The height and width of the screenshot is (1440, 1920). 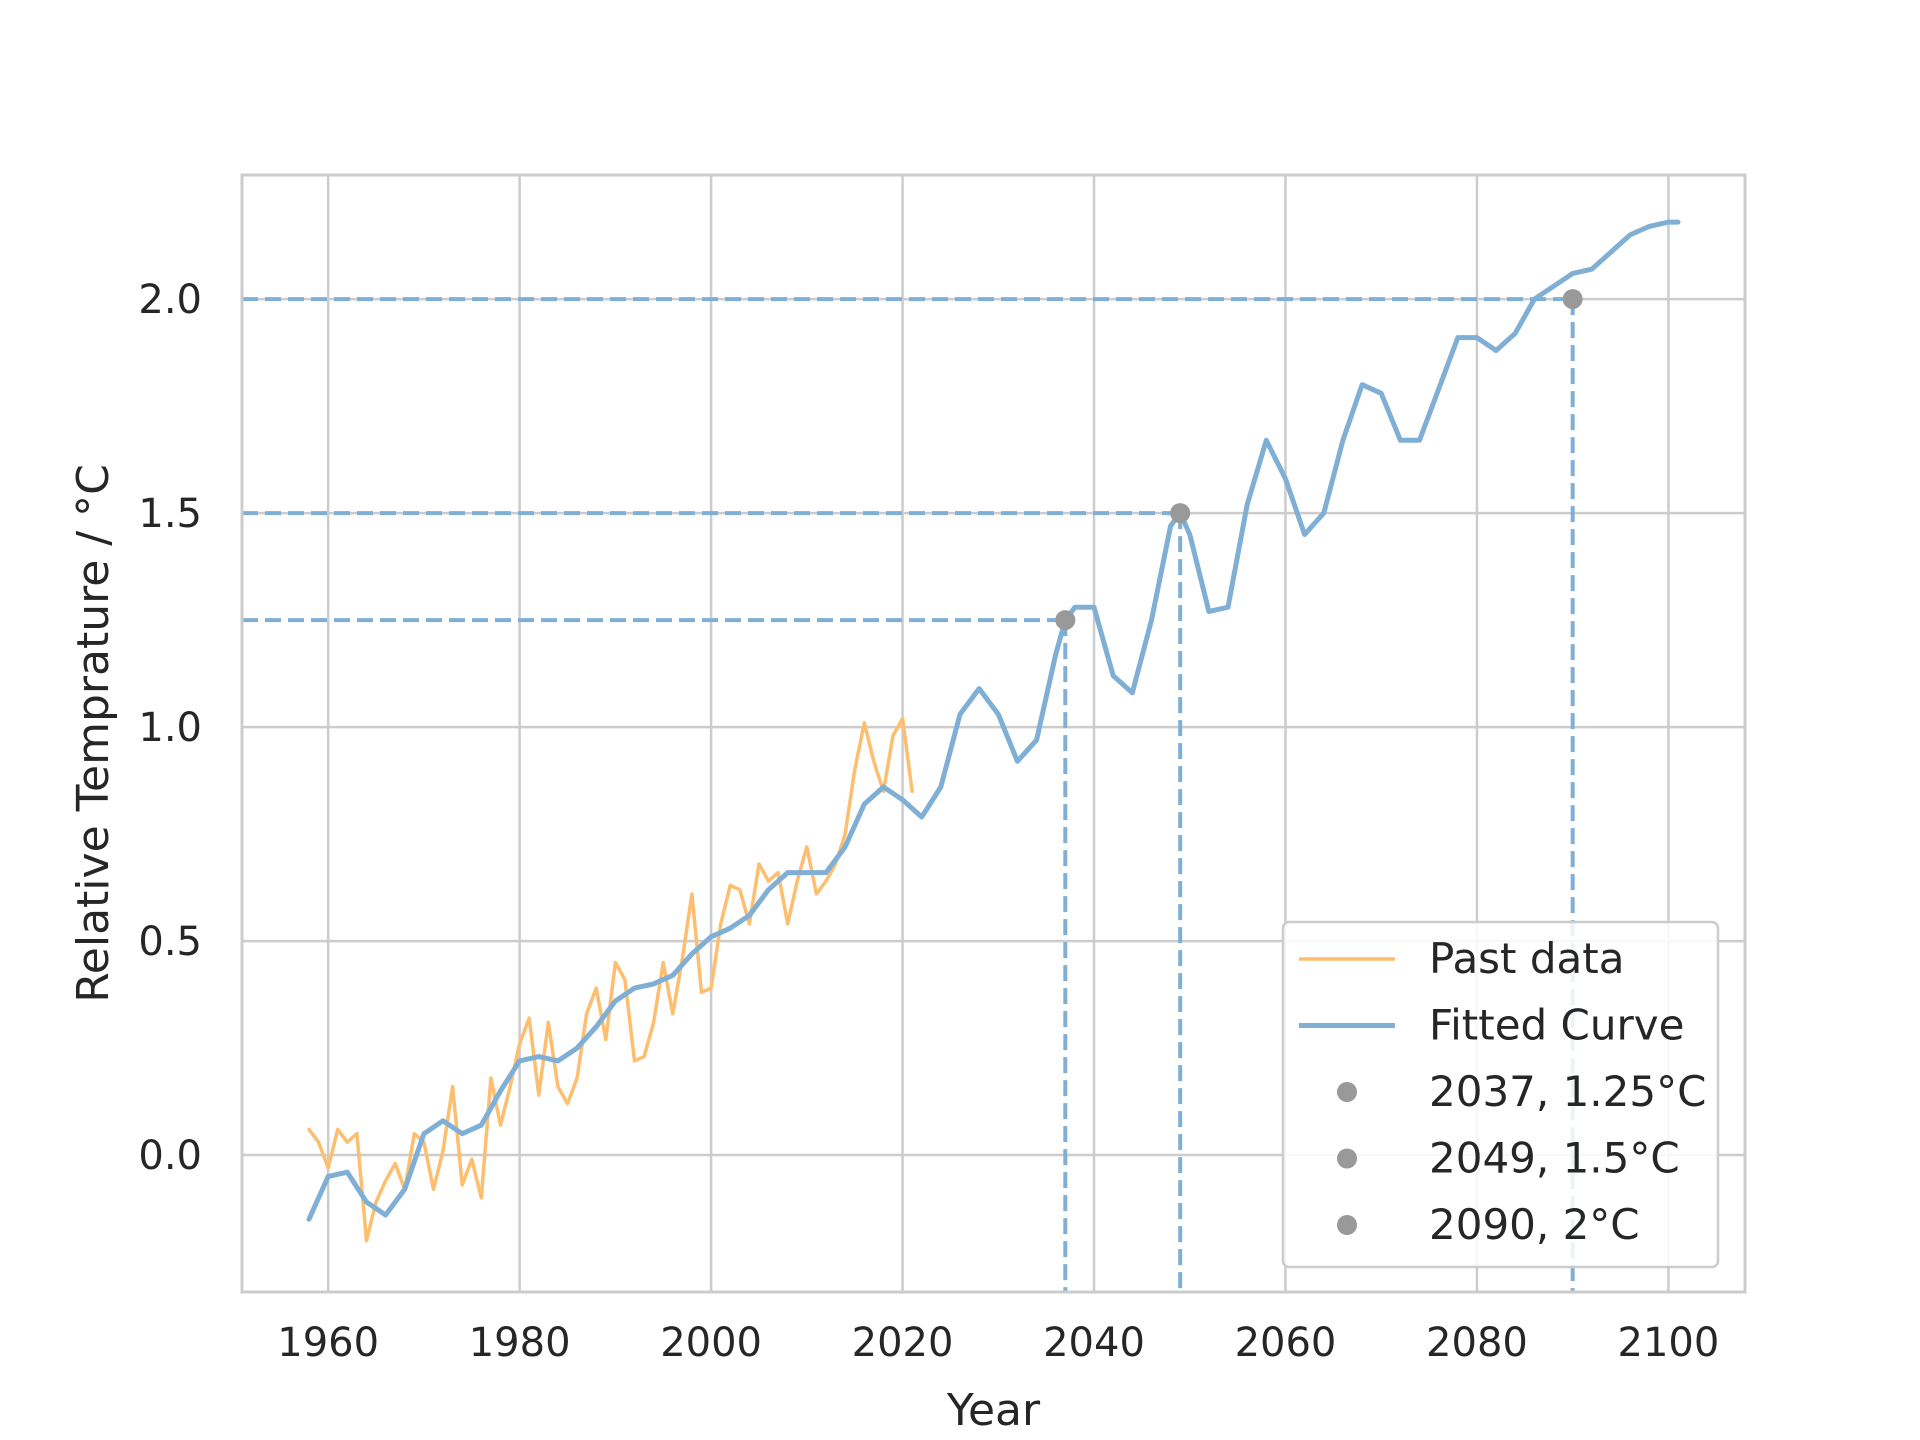 What do you see at coordinates (1567, 1091) in the screenshot?
I see `legend-entry-label: 2037, 1.25°C` at bounding box center [1567, 1091].